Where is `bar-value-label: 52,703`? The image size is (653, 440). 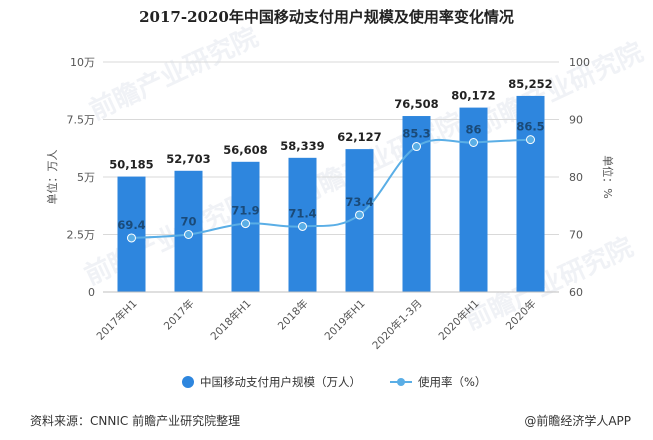 bar-value-label: 52,703 is located at coordinates (188, 159).